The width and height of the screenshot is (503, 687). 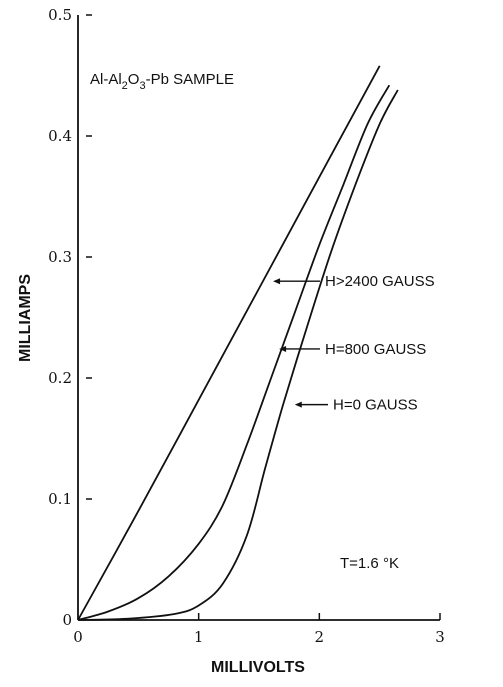 I want to click on y-tick-label: 0.2, so click(x=60, y=378).